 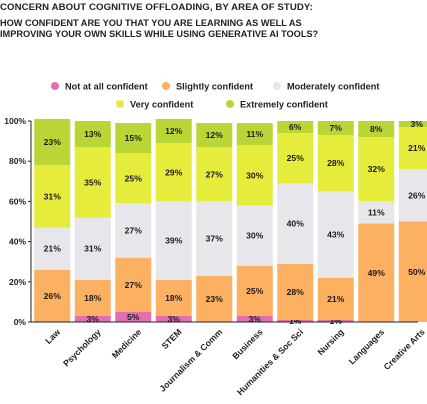 I want to click on data-label: 29%, so click(x=174, y=172).